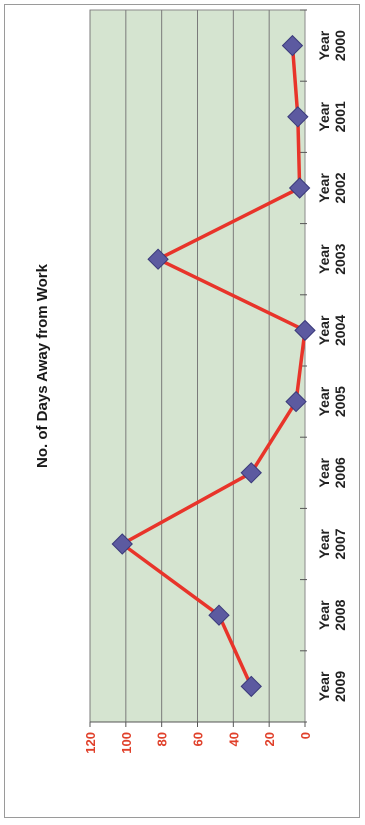 This screenshot has height=825, width=365. I want to click on category-label: Year2000, so click(332, 45).